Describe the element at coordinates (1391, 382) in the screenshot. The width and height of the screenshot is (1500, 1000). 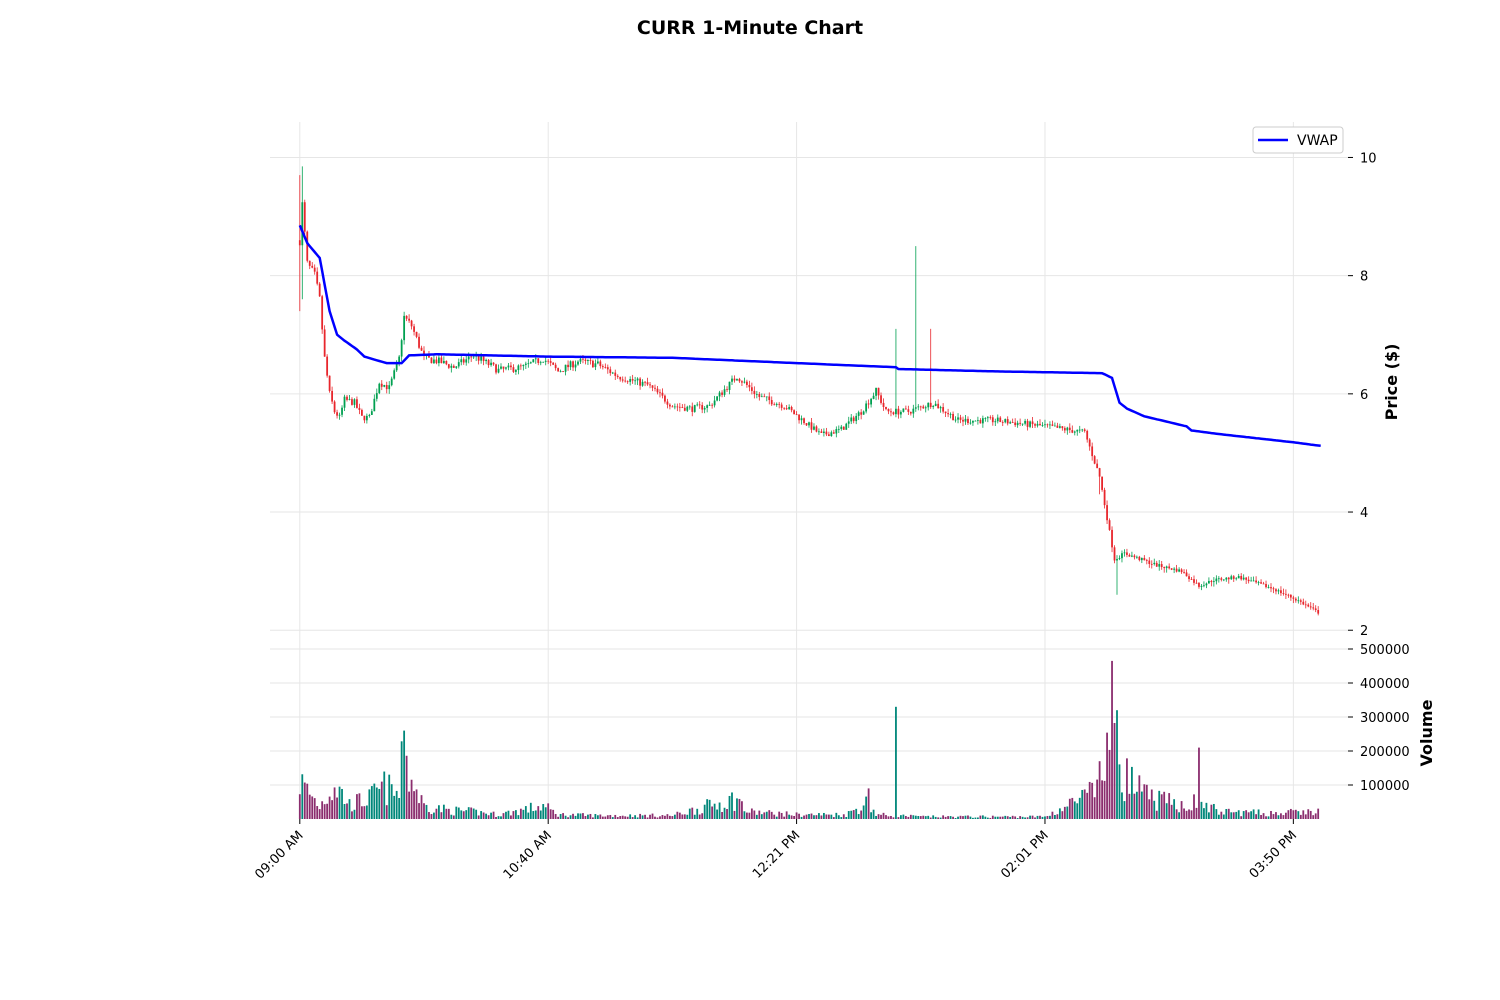
I see `price-axis-label: Price ($)` at that location.